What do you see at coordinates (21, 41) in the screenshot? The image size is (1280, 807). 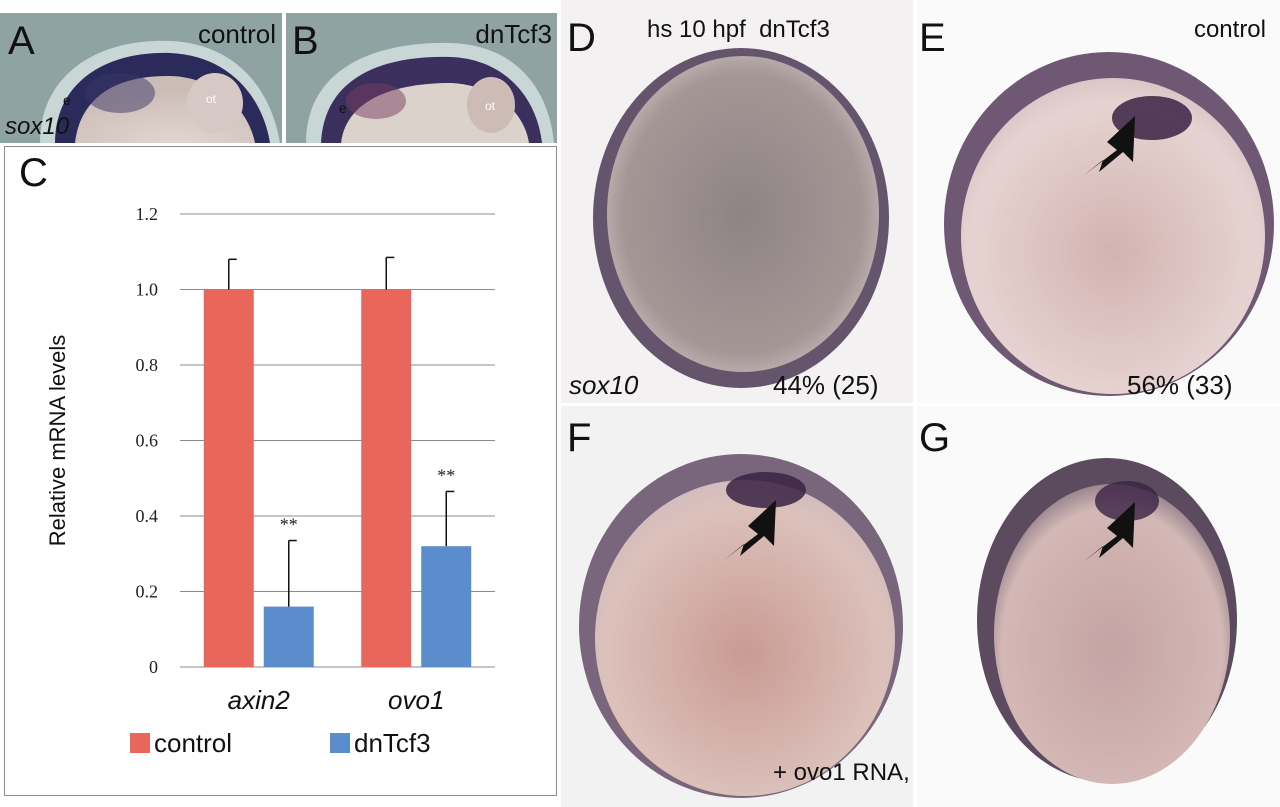 I see `panel-label: A` at bounding box center [21, 41].